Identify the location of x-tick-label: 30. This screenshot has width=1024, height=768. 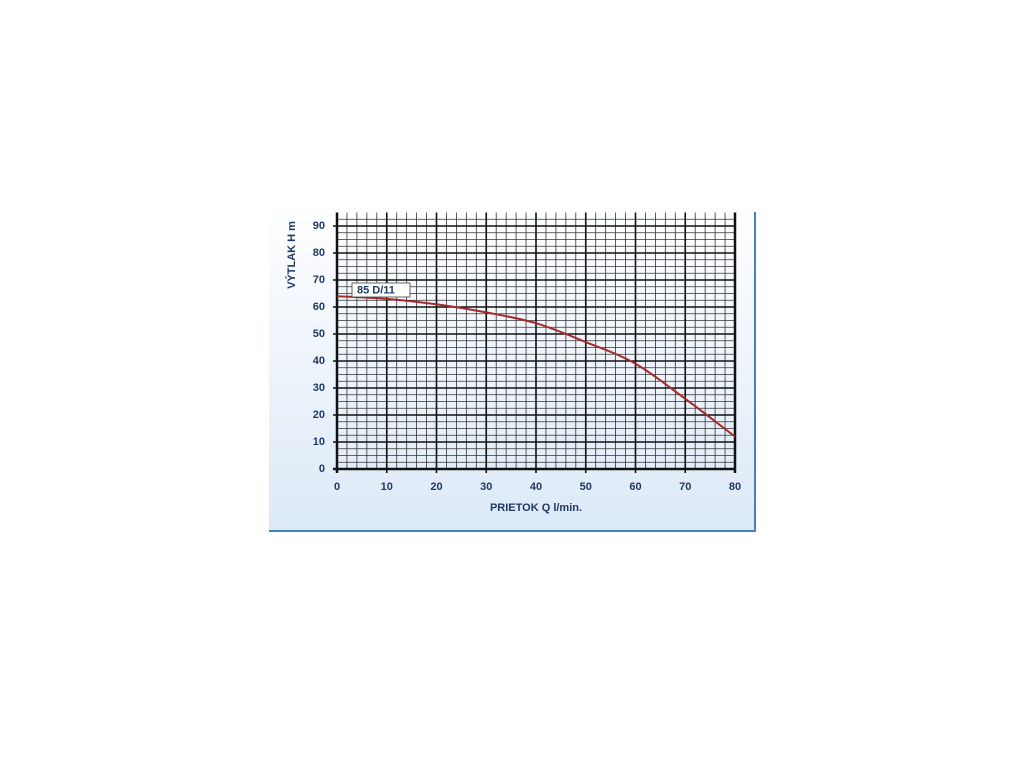
(486, 487).